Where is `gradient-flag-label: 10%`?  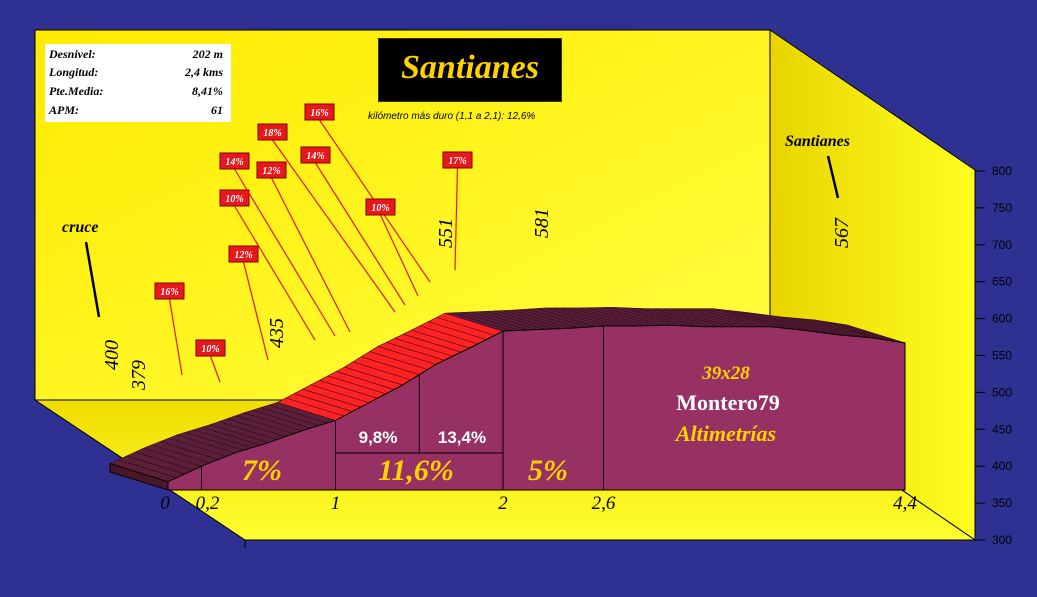 gradient-flag-label: 10% is located at coordinates (380, 208).